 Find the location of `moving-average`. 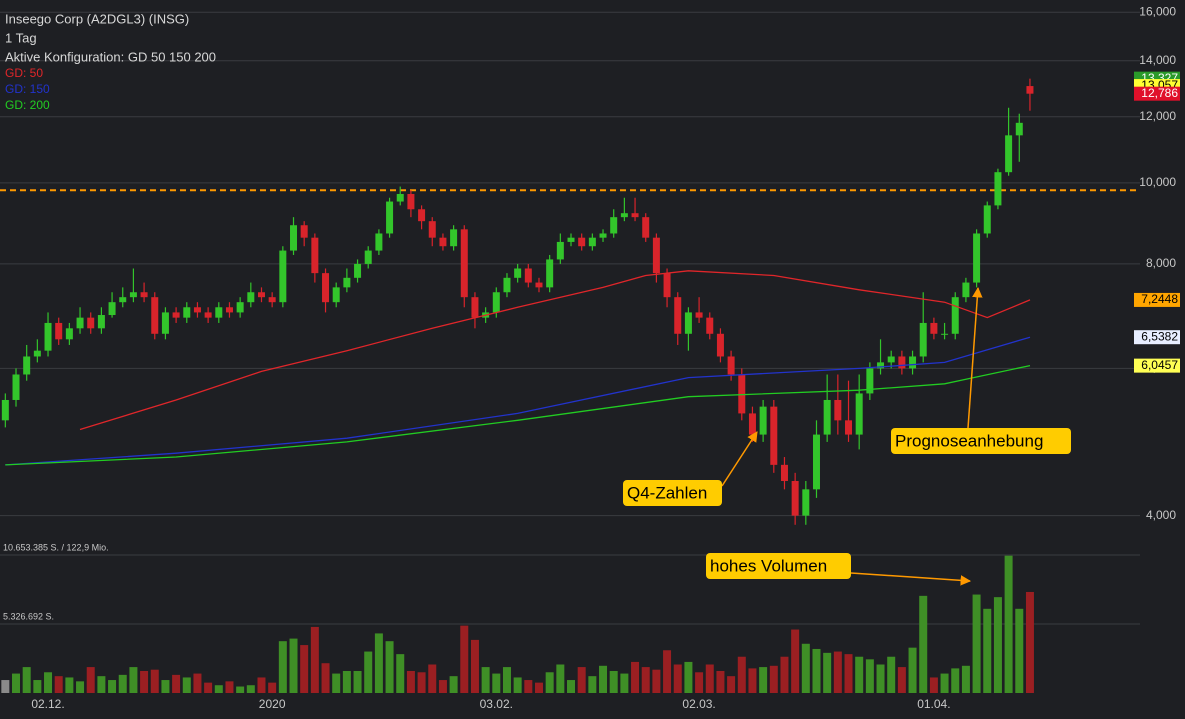

moving-average is located at coordinates (518, 415).